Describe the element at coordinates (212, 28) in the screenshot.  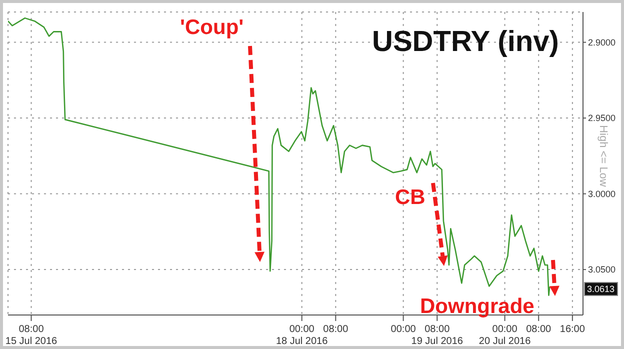
I see `annotation: 'Coup'` at that location.